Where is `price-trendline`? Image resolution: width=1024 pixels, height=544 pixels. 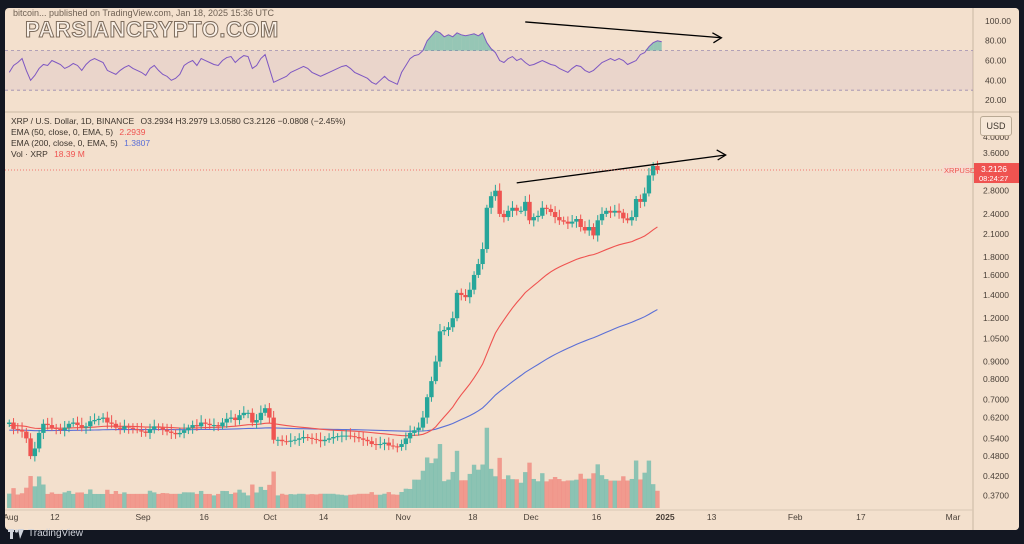
price-trendline is located at coordinates (621, 169).